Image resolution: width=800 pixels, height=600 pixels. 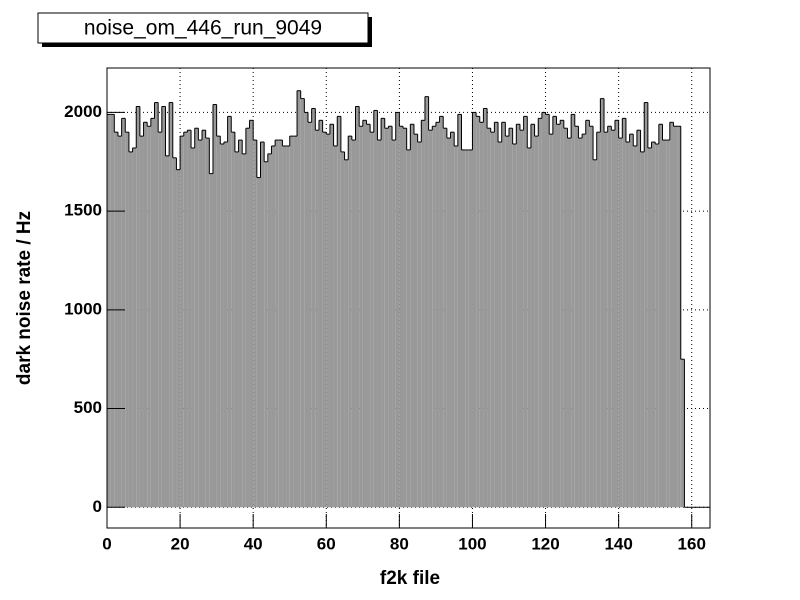 What do you see at coordinates (83, 210) in the screenshot?
I see `y-tick-label: 1500` at bounding box center [83, 210].